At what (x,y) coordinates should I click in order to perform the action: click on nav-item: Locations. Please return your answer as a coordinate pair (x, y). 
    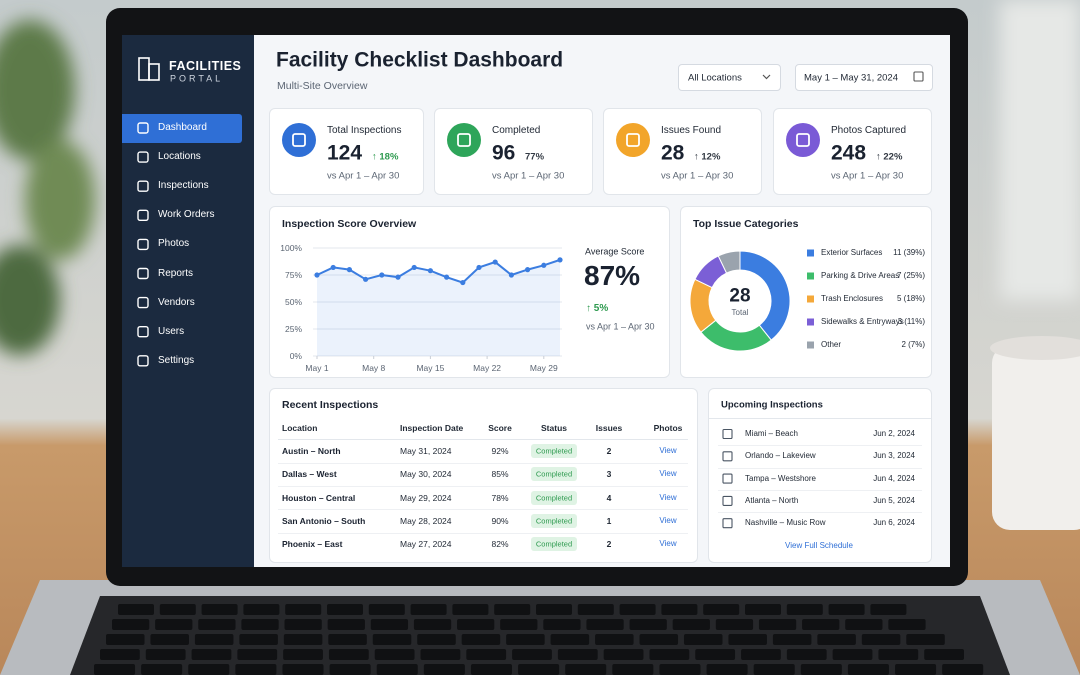
    Looking at the image, I should click on (179, 157).